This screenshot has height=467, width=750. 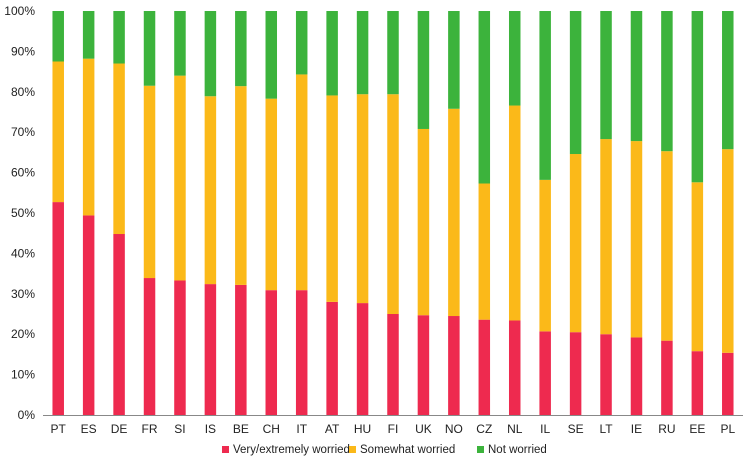 What do you see at coordinates (393, 364) in the screenshot?
I see `bar-segment-fi-s0` at bounding box center [393, 364].